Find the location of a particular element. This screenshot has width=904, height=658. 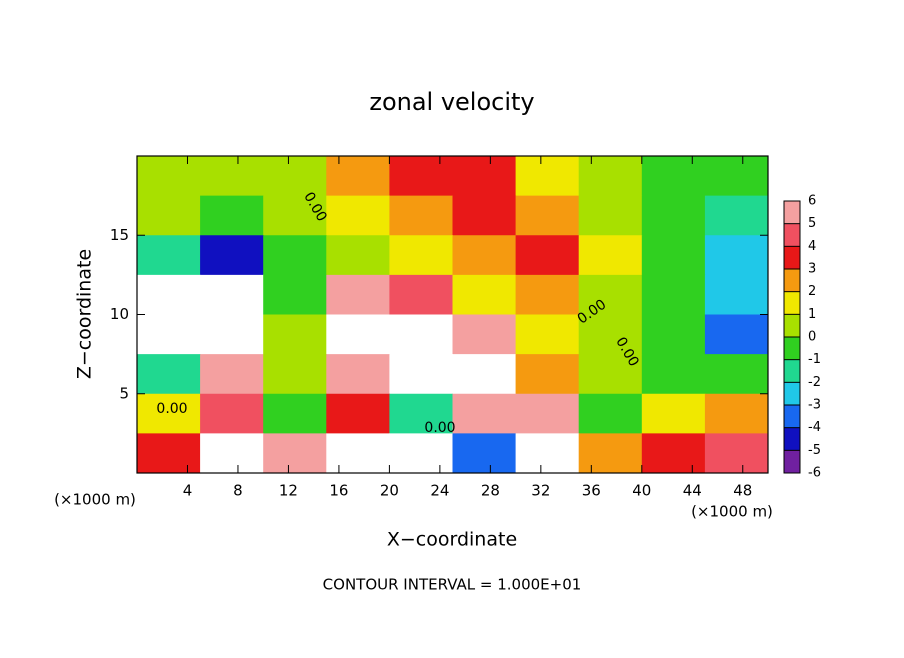

colorbar-tick-label: 0 is located at coordinates (812, 337).